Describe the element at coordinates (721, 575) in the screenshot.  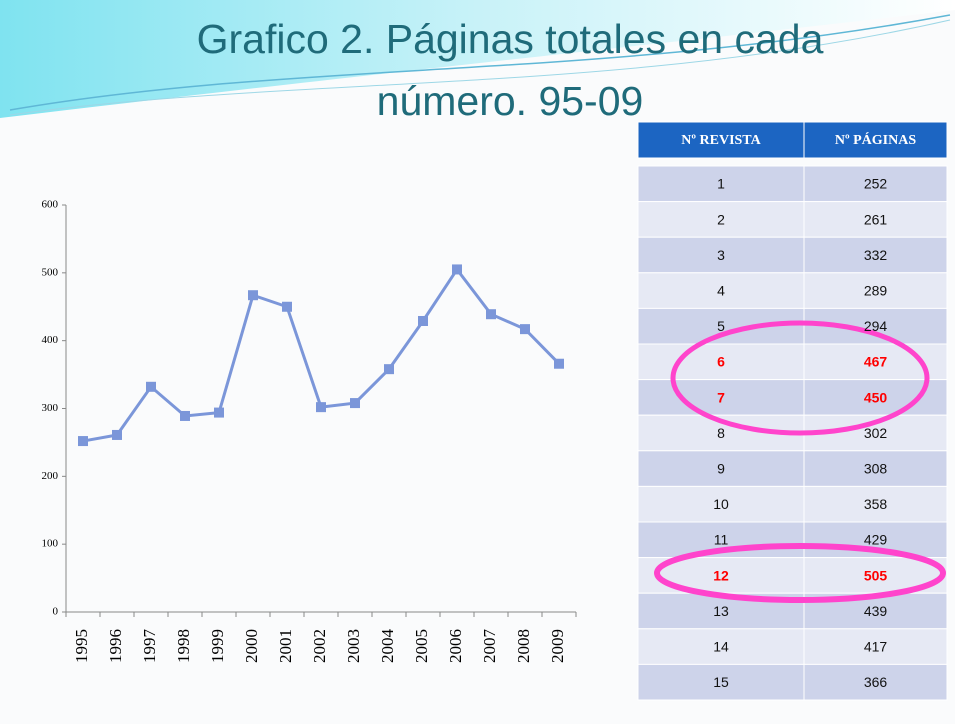
I see `cell-text: 12` at that location.